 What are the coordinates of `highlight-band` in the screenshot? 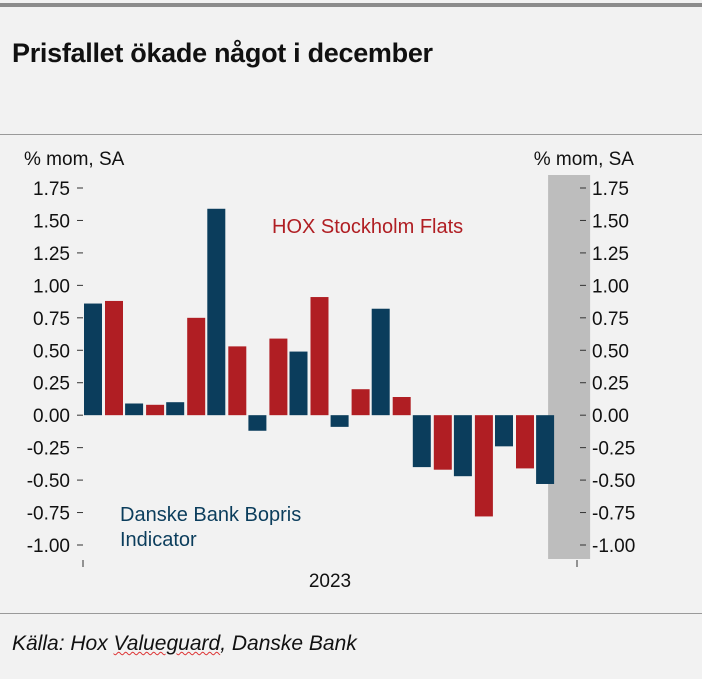 It's located at (569, 367).